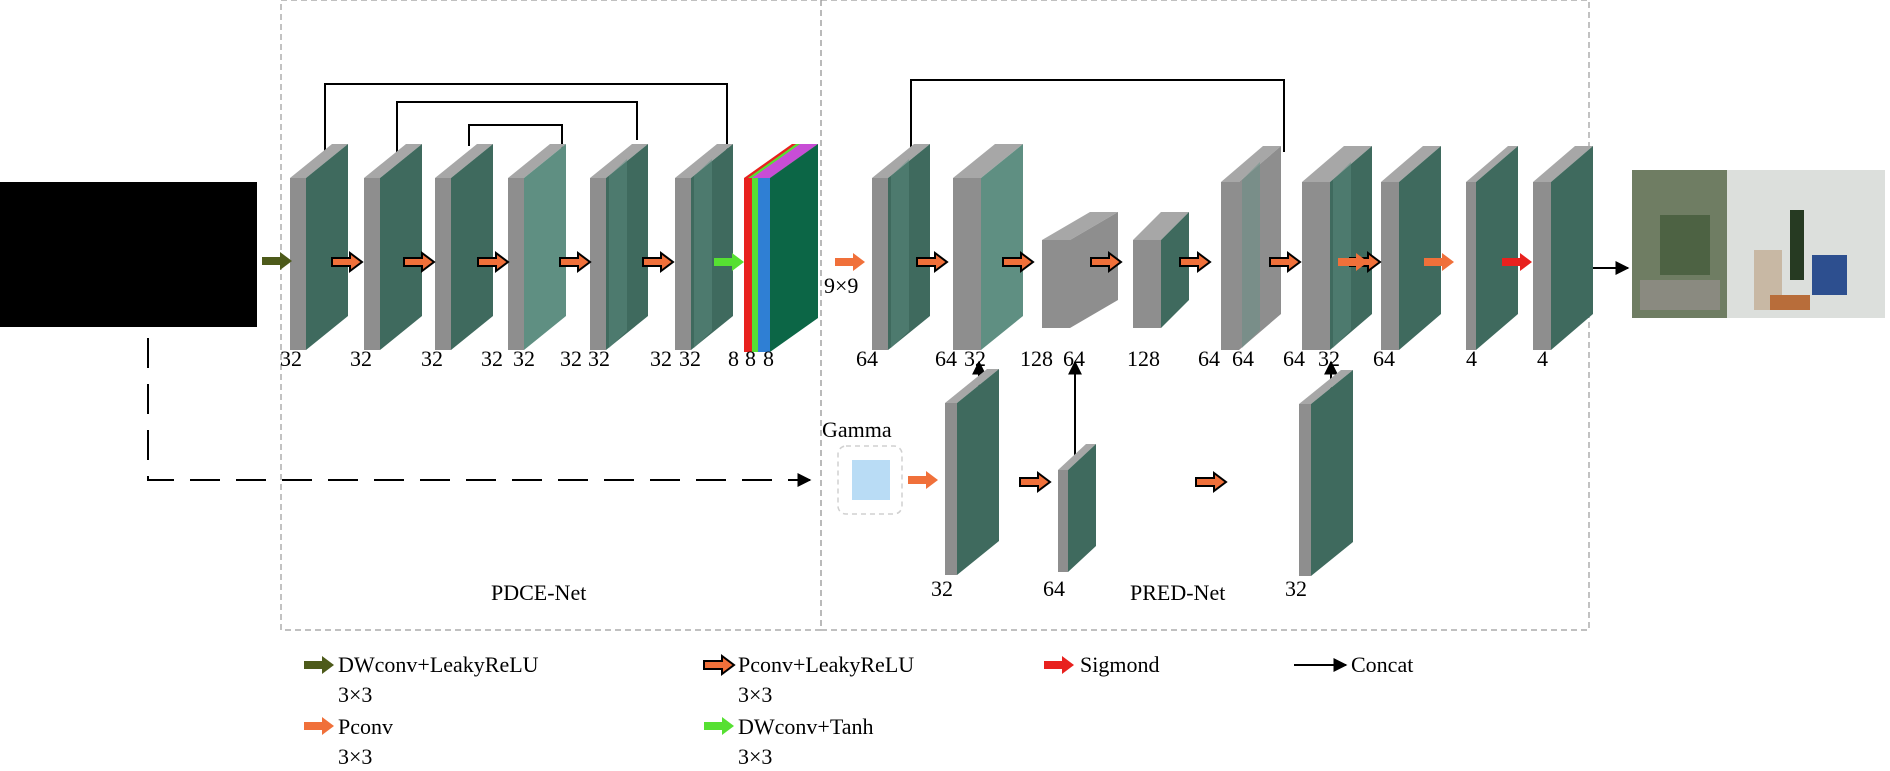 The height and width of the screenshot is (771, 1890). Describe the element at coordinates (781, 248) in the screenshot. I see `curve-parameter-block` at that location.